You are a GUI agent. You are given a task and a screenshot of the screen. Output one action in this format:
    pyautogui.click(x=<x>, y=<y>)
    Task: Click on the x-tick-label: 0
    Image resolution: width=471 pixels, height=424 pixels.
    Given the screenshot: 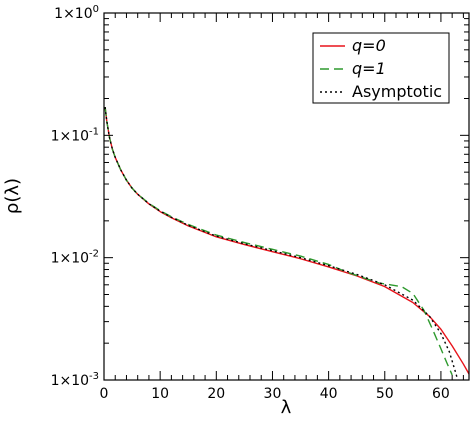 What is the action you would take?
    pyautogui.click(x=104, y=394)
    